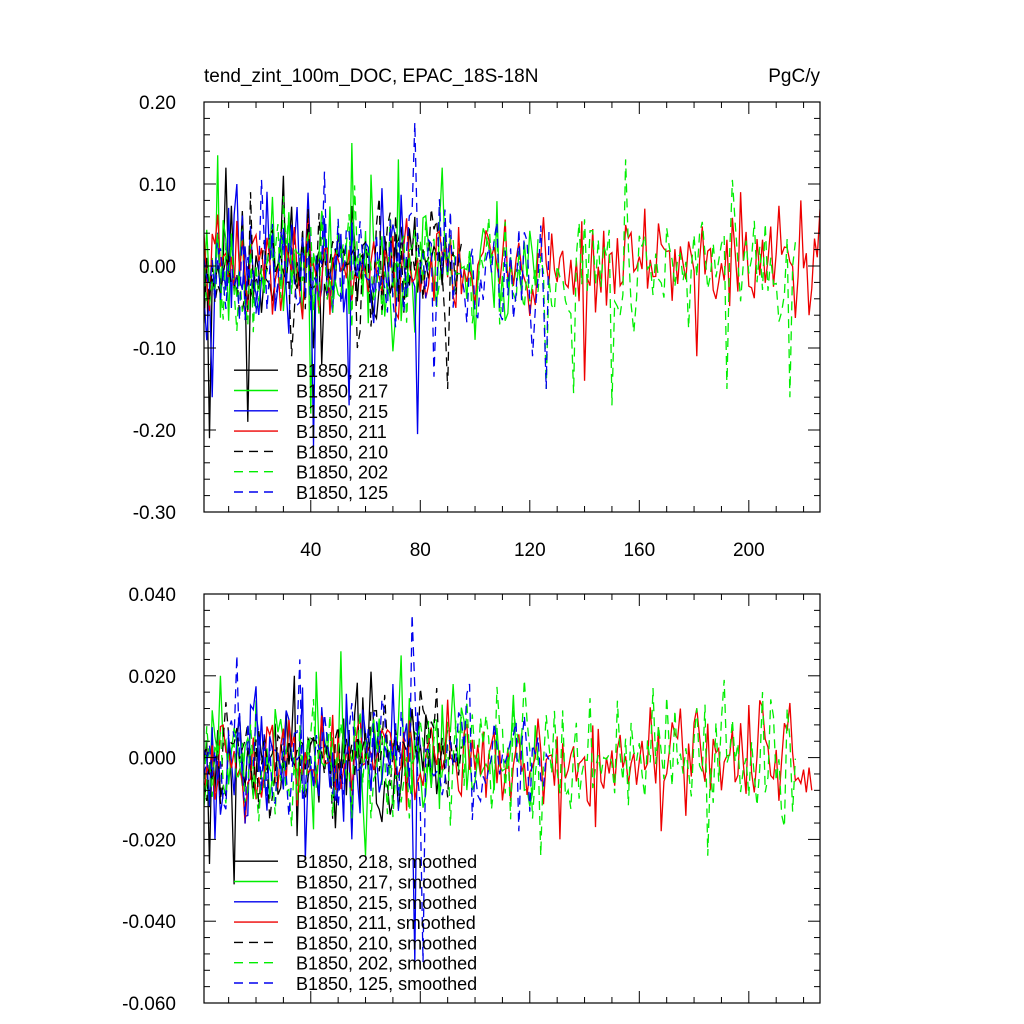 Image resolution: width=1024 pixels, height=1024 pixels. What do you see at coordinates (154, 431) in the screenshot?
I see `y-tick-label: -0.20` at bounding box center [154, 431].